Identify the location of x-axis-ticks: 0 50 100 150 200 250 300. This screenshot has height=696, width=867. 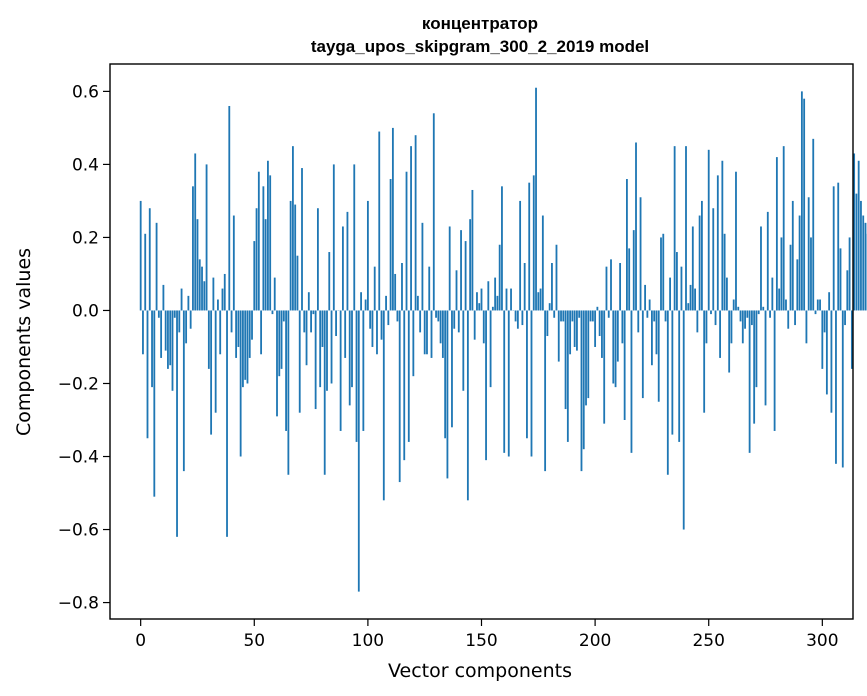
(487, 635).